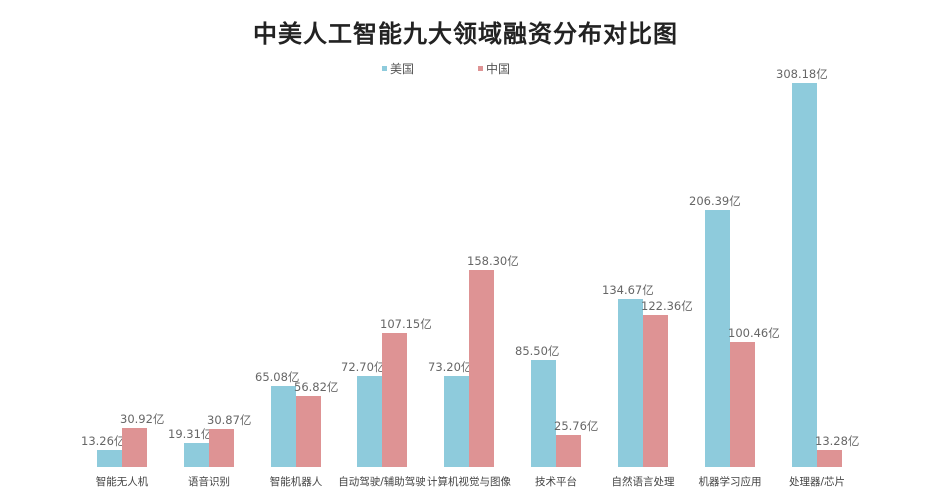 This screenshot has width=931, height=500. I want to click on legend-label-us: 美国, so click(402, 69).